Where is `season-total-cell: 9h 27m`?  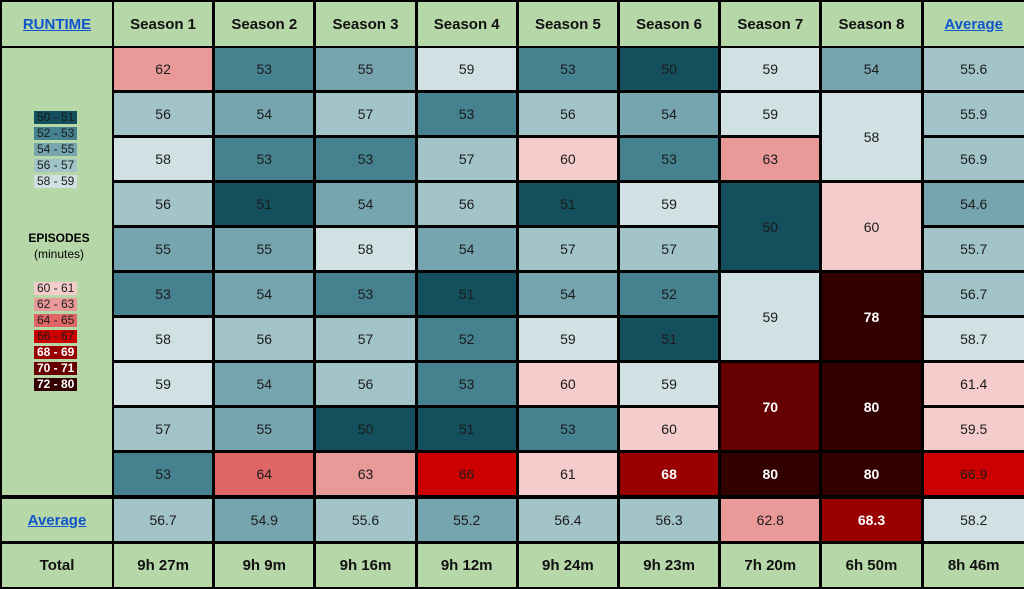 season-total-cell: 9h 27m is located at coordinates (163, 565).